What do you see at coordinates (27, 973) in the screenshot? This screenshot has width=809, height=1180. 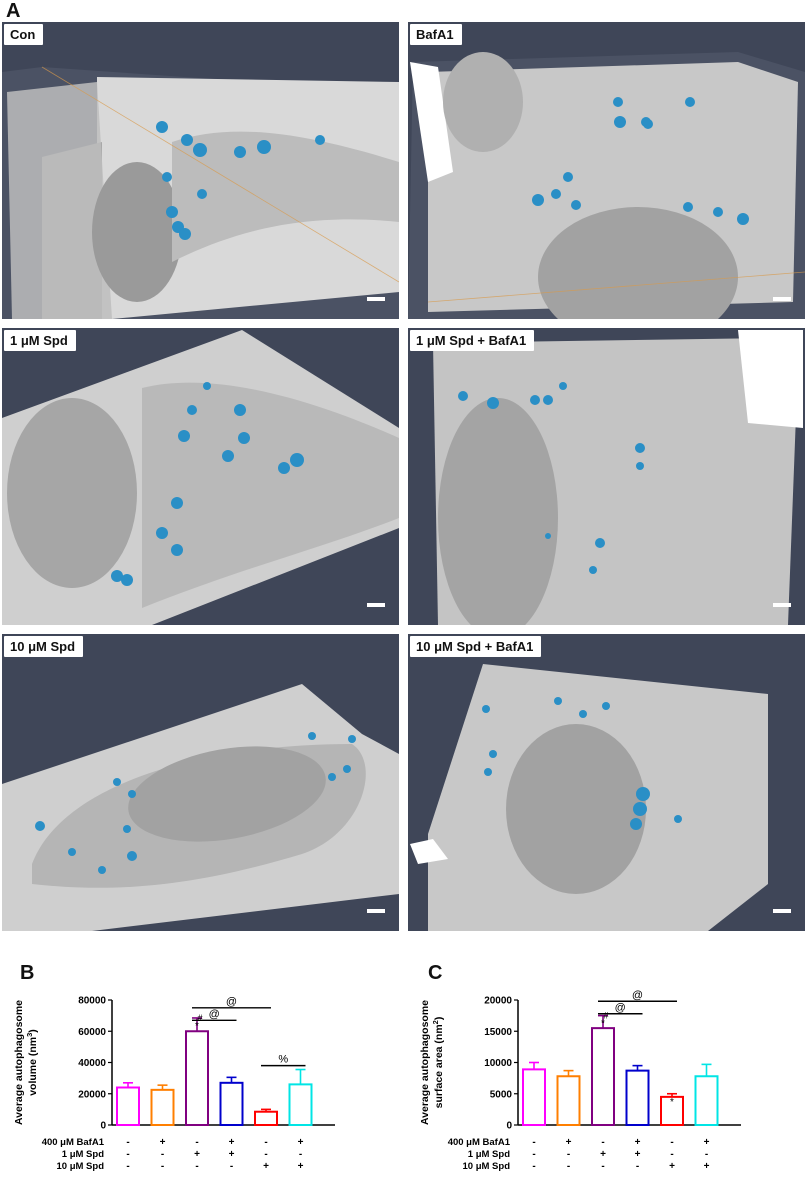 I see `panel-letter-b: B` at bounding box center [27, 973].